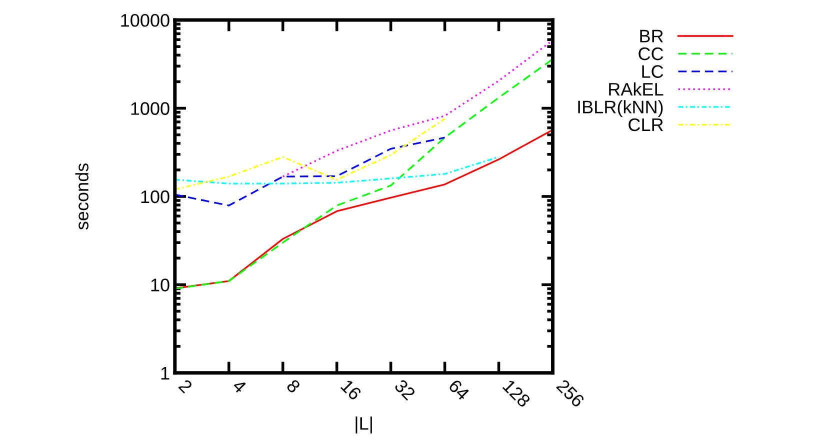  I want to click on legend-label: IBLR(kNN), so click(620, 108).